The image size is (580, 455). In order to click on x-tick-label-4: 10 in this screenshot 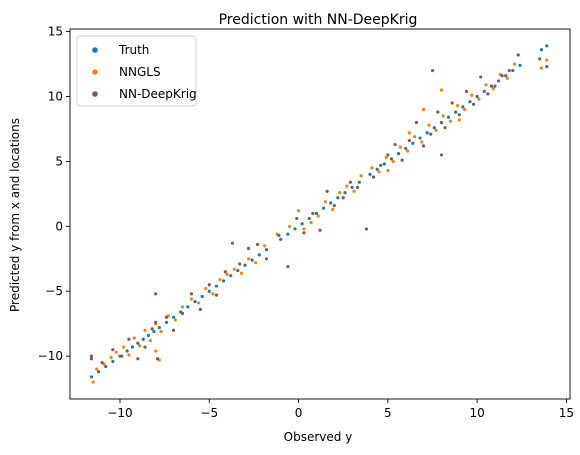, I will do `click(477, 413)`.